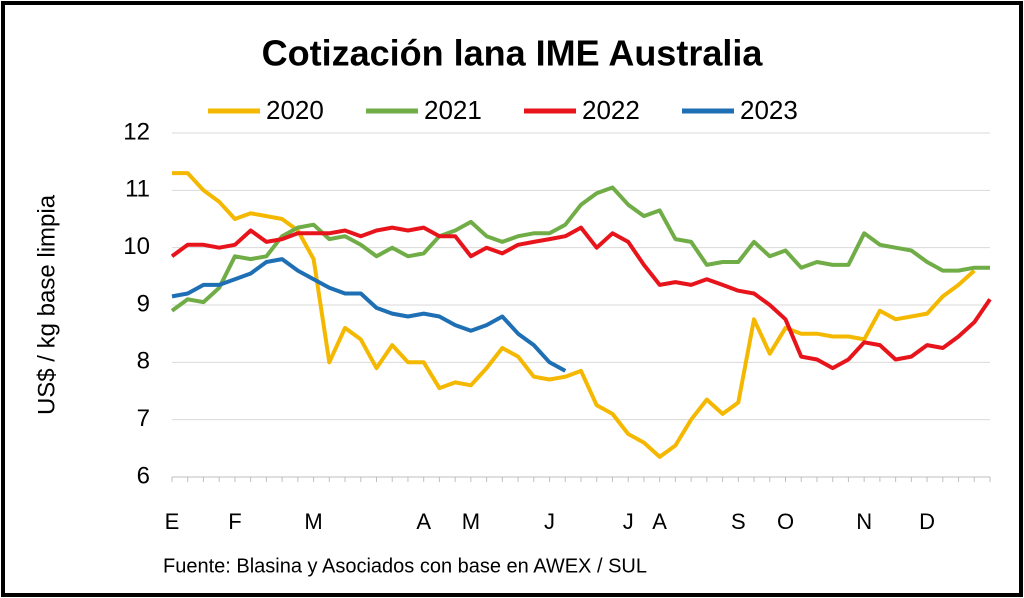  I want to click on y-tick-label: 9, so click(143, 303).